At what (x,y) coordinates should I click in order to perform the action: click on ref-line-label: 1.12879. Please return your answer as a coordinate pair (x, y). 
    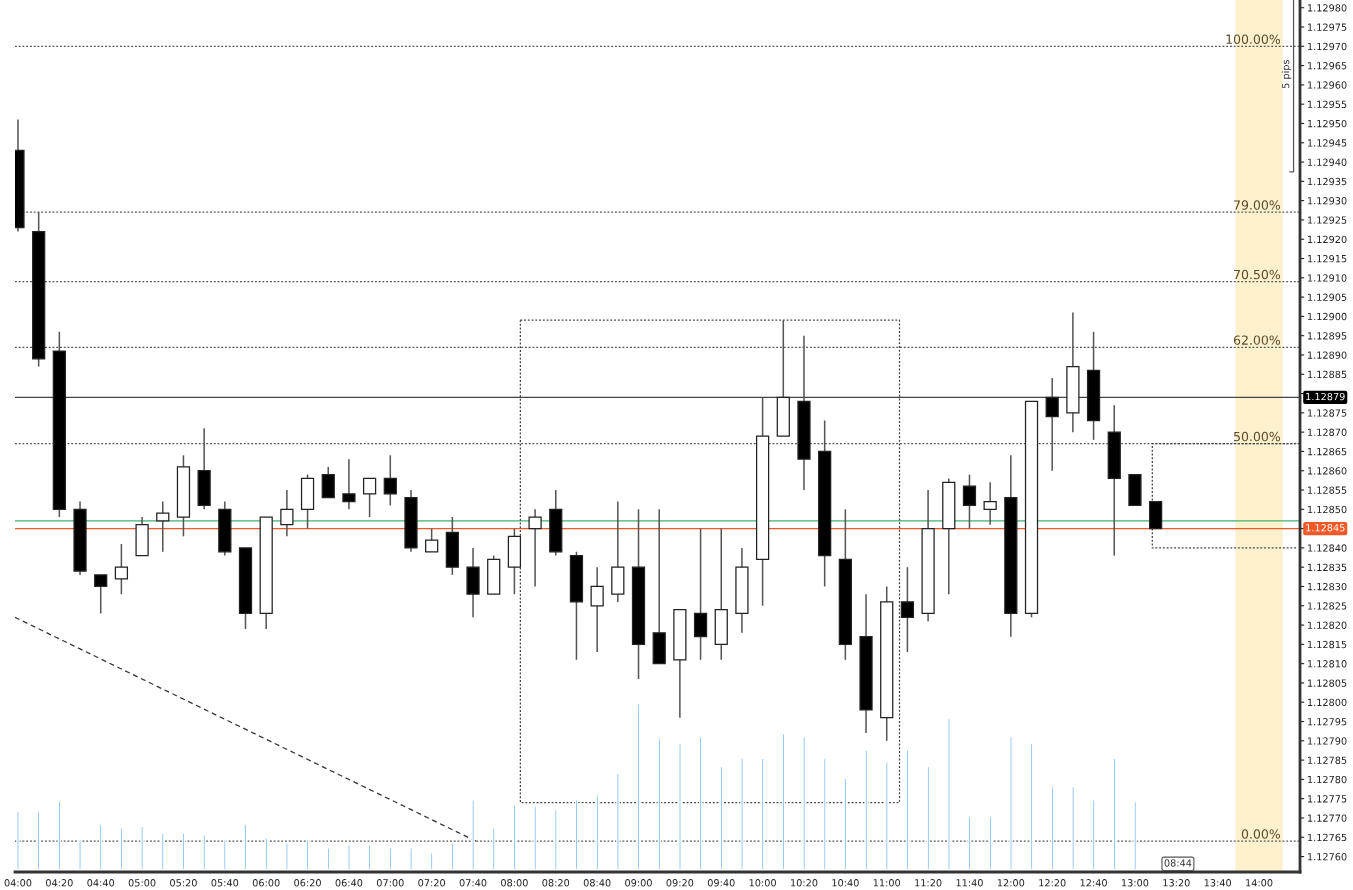
    Looking at the image, I should click on (1325, 396).